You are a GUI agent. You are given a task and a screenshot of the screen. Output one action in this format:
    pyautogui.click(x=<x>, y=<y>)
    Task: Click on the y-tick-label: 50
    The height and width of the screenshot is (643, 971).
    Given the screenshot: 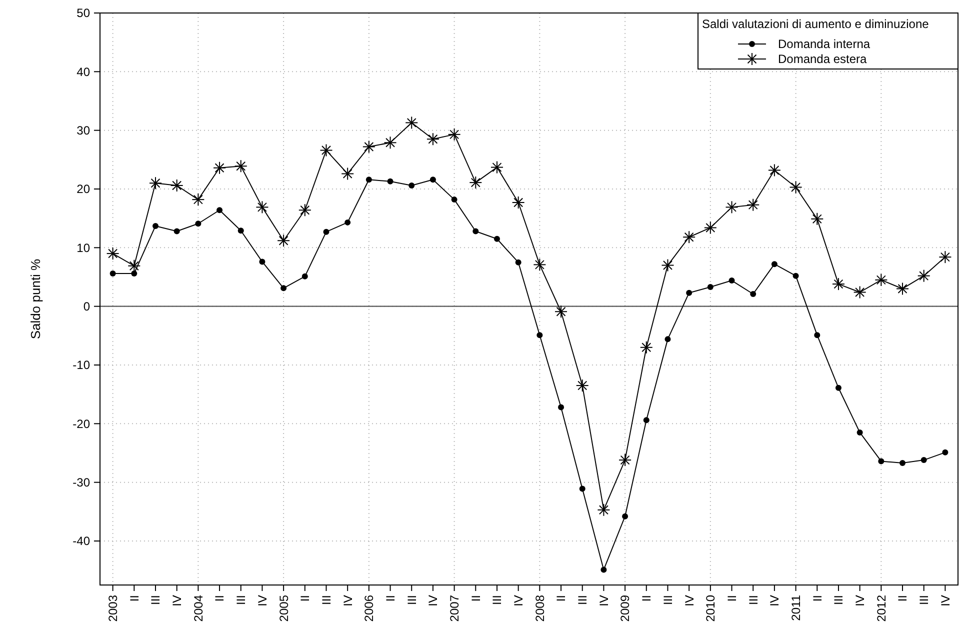 What is the action you would take?
    pyautogui.click(x=83, y=13)
    